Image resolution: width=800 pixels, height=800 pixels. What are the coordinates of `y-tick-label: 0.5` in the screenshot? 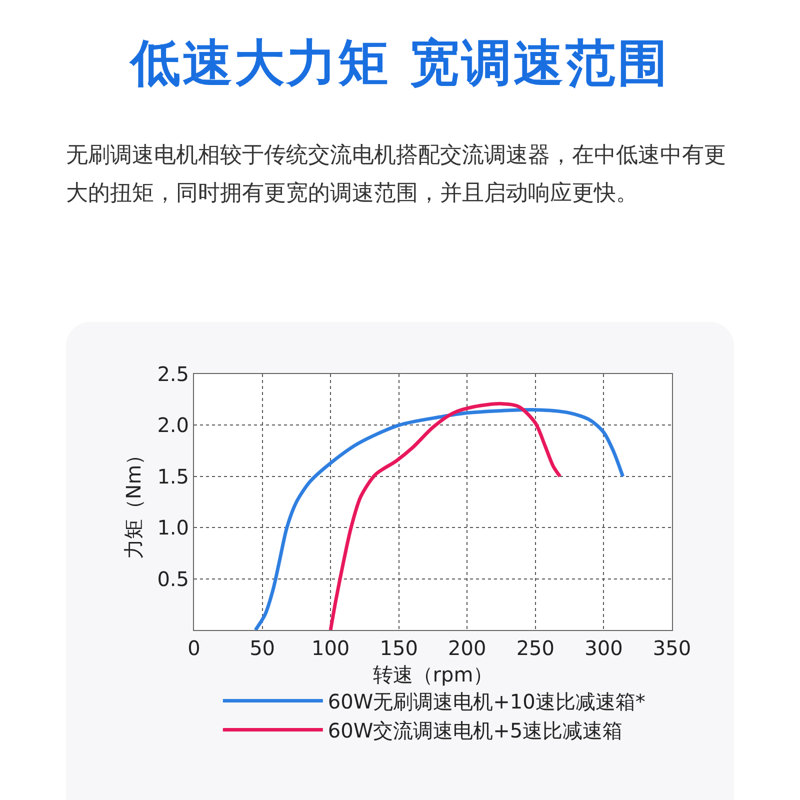 It's located at (173, 578).